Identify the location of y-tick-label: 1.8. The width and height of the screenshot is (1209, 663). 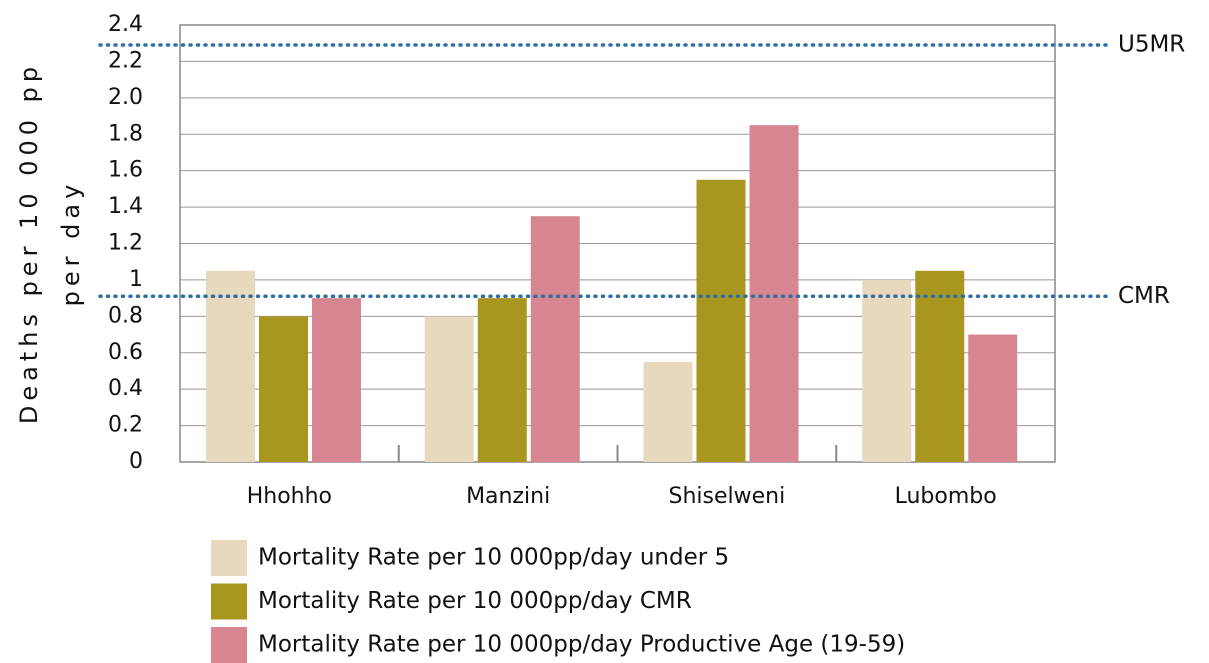
(125, 133).